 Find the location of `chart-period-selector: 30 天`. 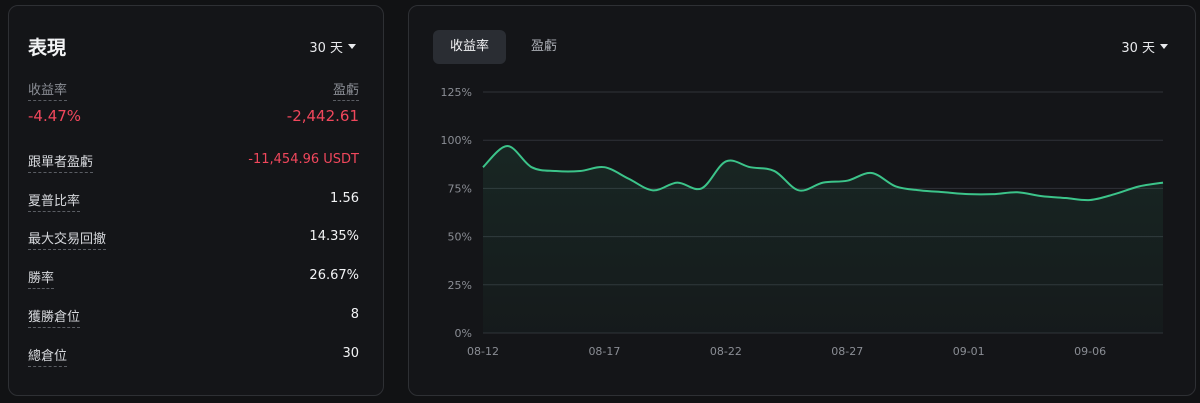

chart-period-selector: 30 天 is located at coordinates (1144, 46).